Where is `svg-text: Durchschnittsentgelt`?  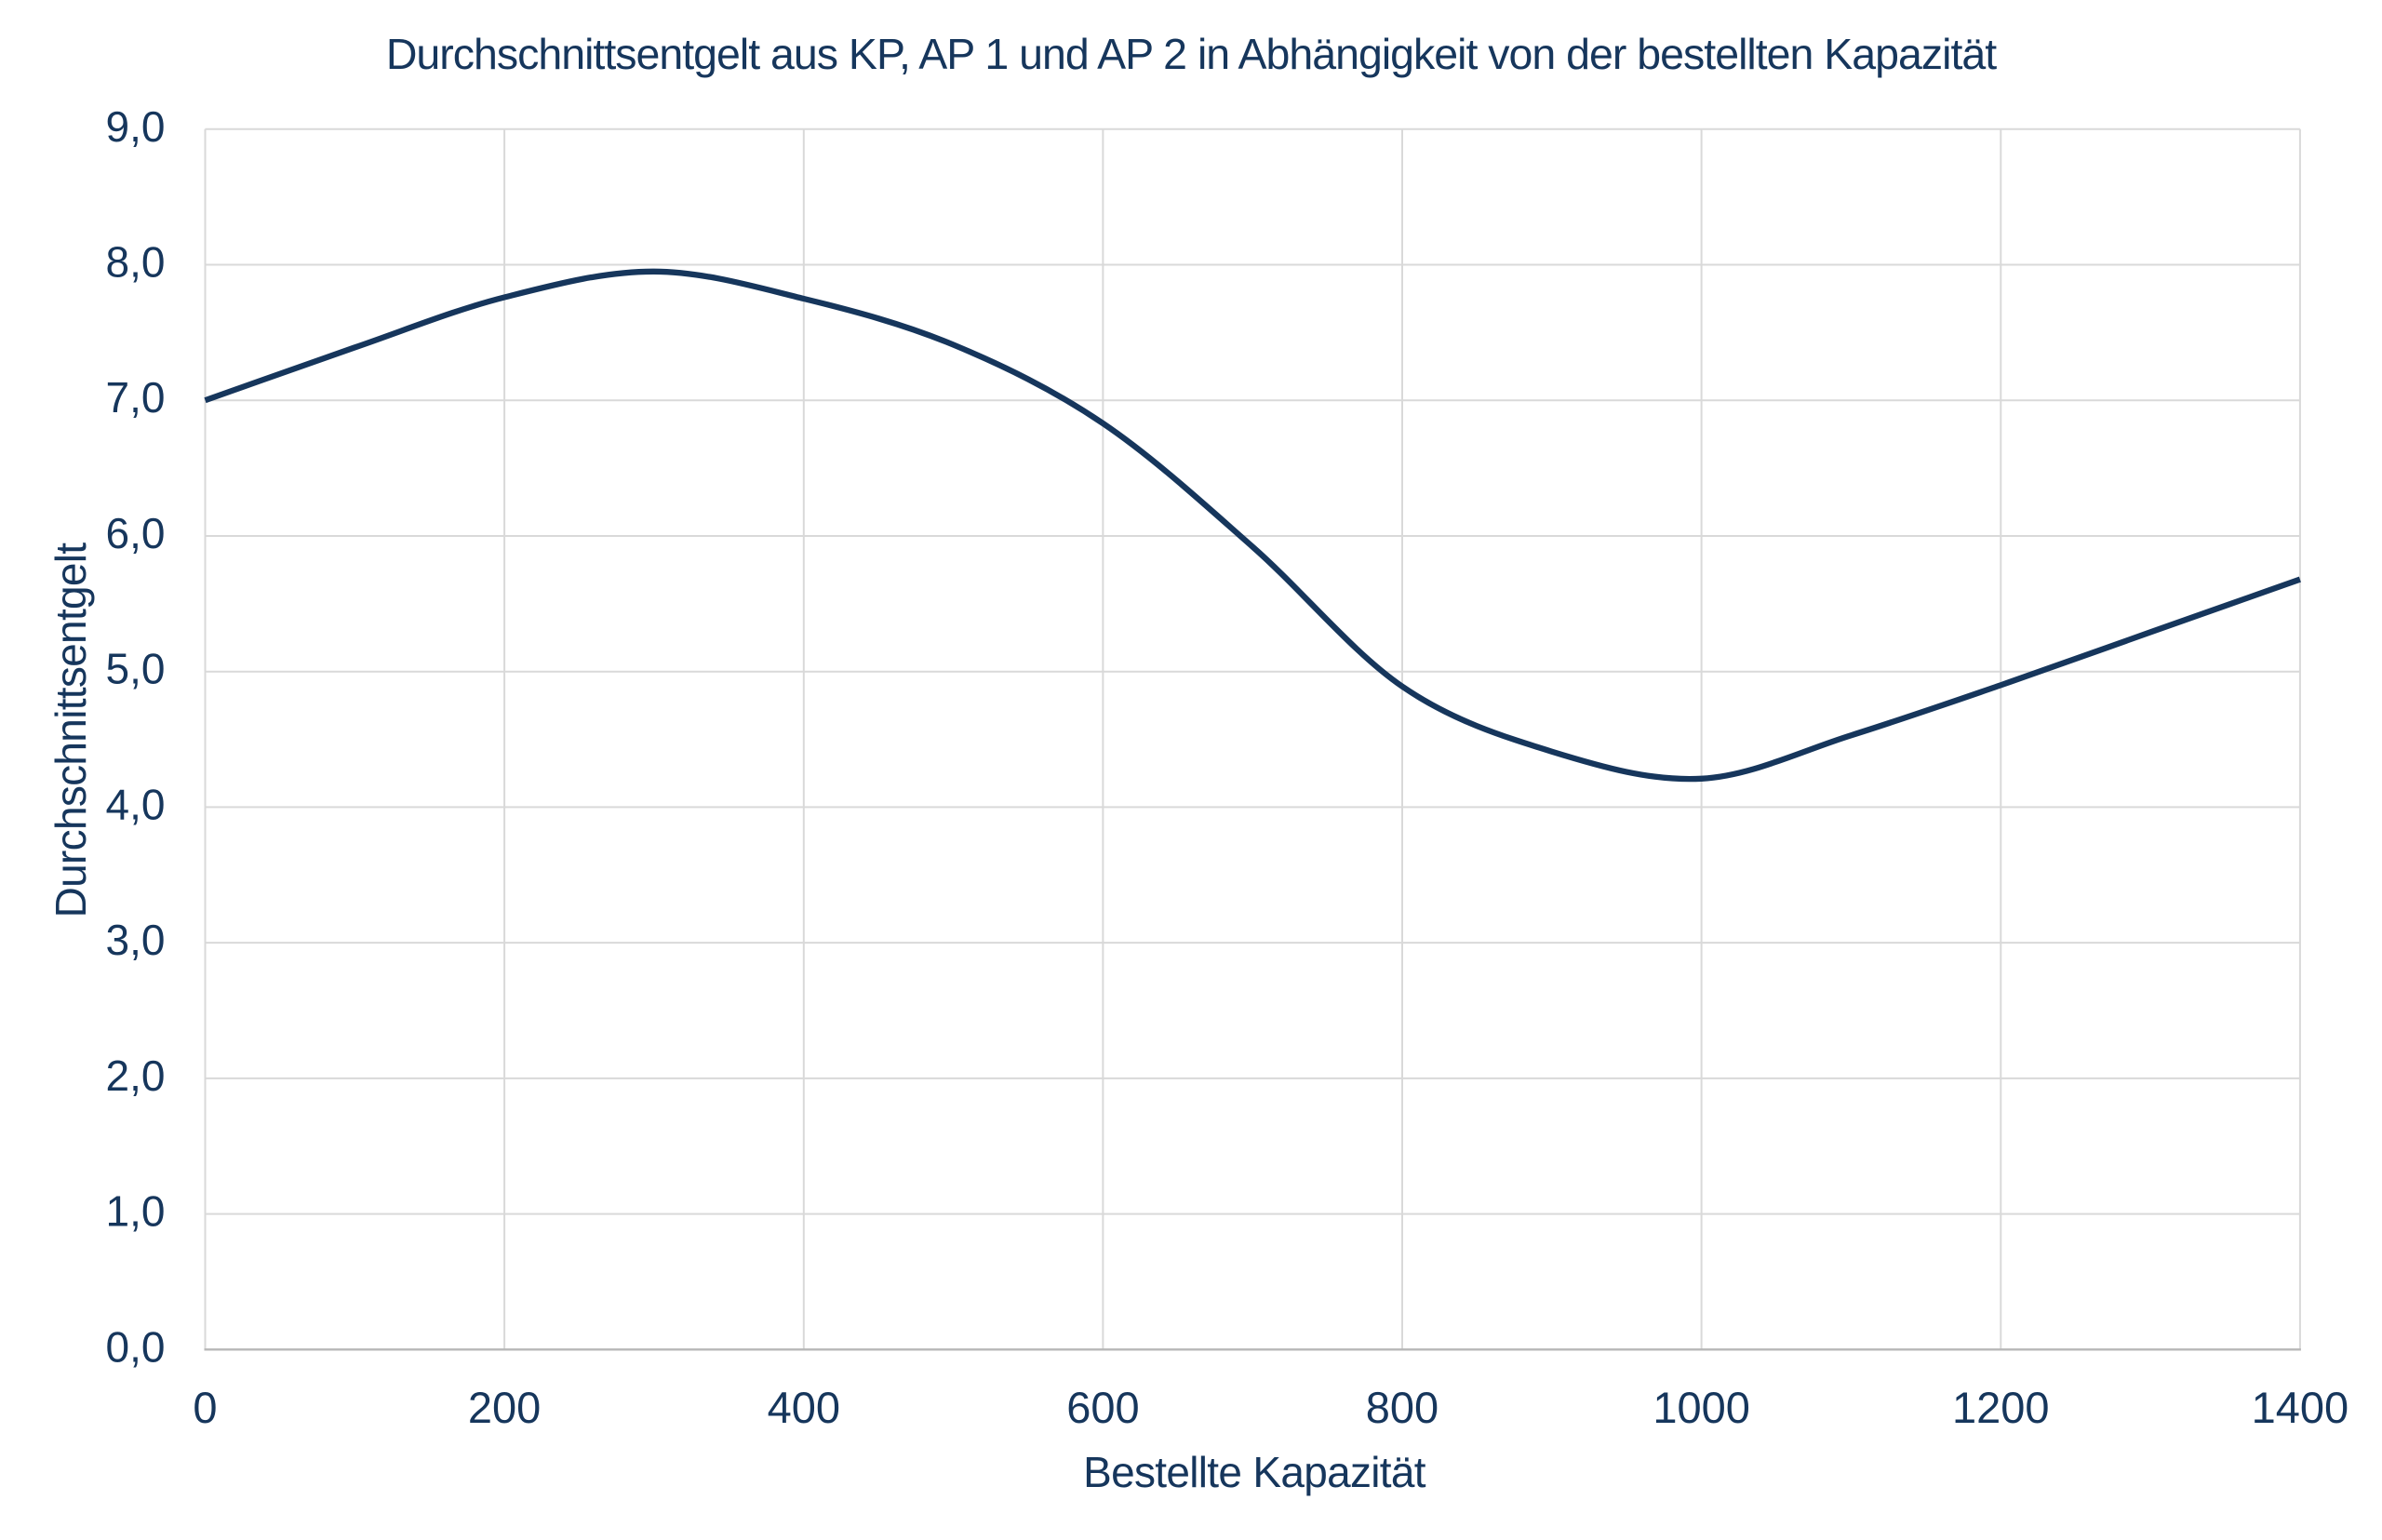 svg-text: Durchschnittsentgelt is located at coordinates (71, 730).